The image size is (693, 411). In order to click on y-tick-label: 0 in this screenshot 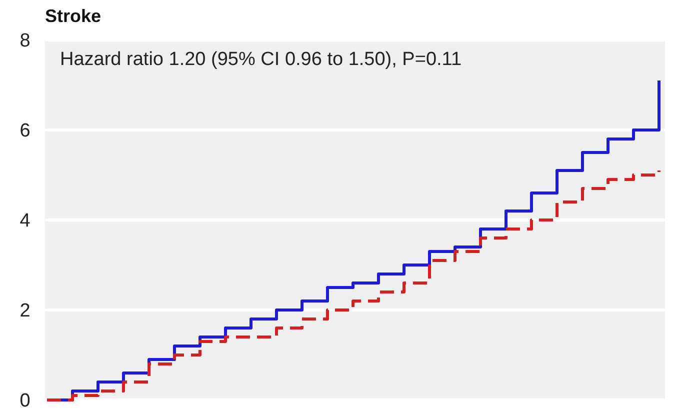, I will do `click(25, 400)`.